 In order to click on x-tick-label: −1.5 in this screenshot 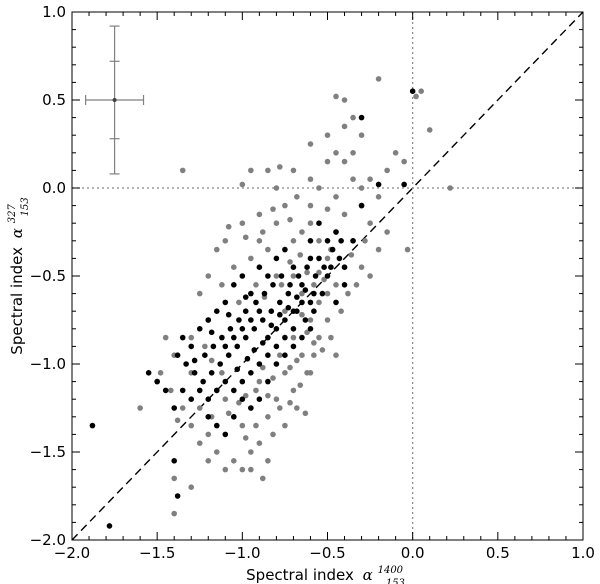, I will do `click(157, 553)`.